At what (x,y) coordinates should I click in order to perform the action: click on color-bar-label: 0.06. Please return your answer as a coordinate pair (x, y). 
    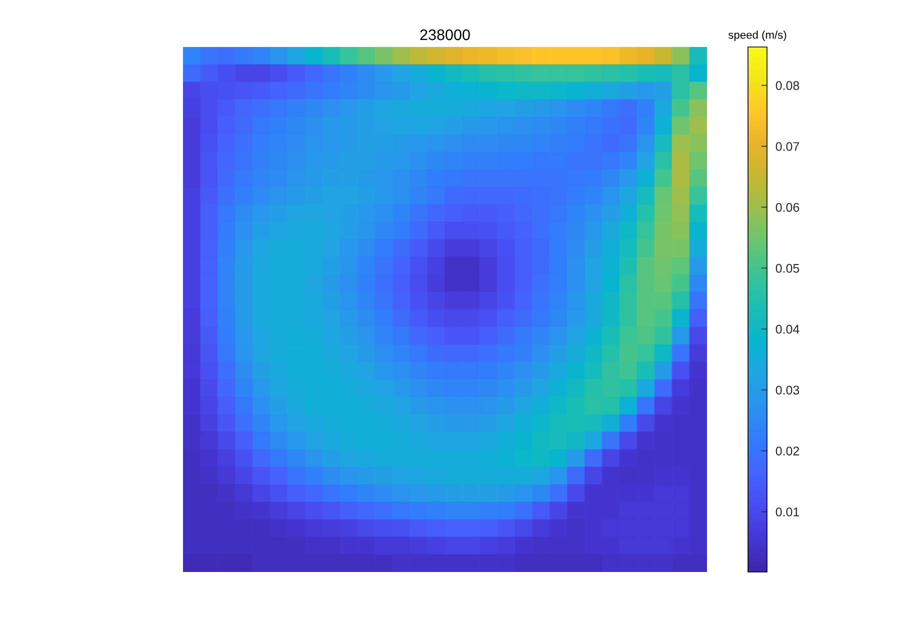
    Looking at the image, I should click on (788, 207).